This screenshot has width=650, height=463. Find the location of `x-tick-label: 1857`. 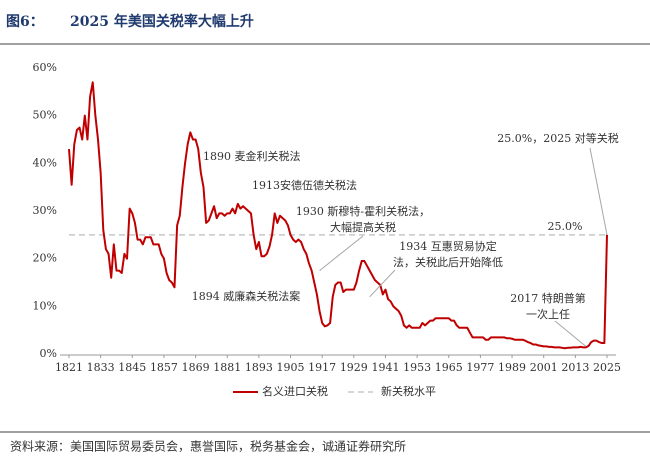

x-tick-label: 1857 is located at coordinates (164, 367).